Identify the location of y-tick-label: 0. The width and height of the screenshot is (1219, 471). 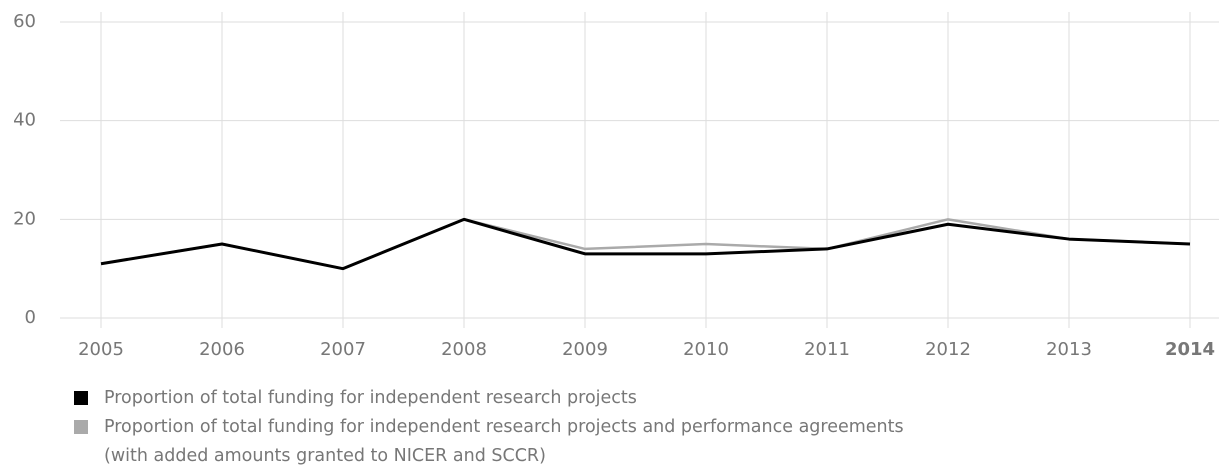
(30, 317).